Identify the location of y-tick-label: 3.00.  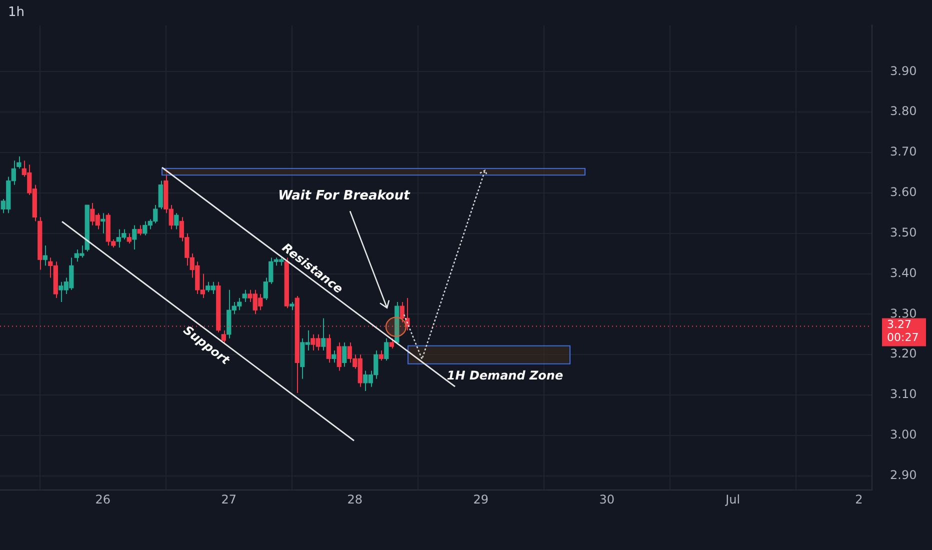
(903, 435).